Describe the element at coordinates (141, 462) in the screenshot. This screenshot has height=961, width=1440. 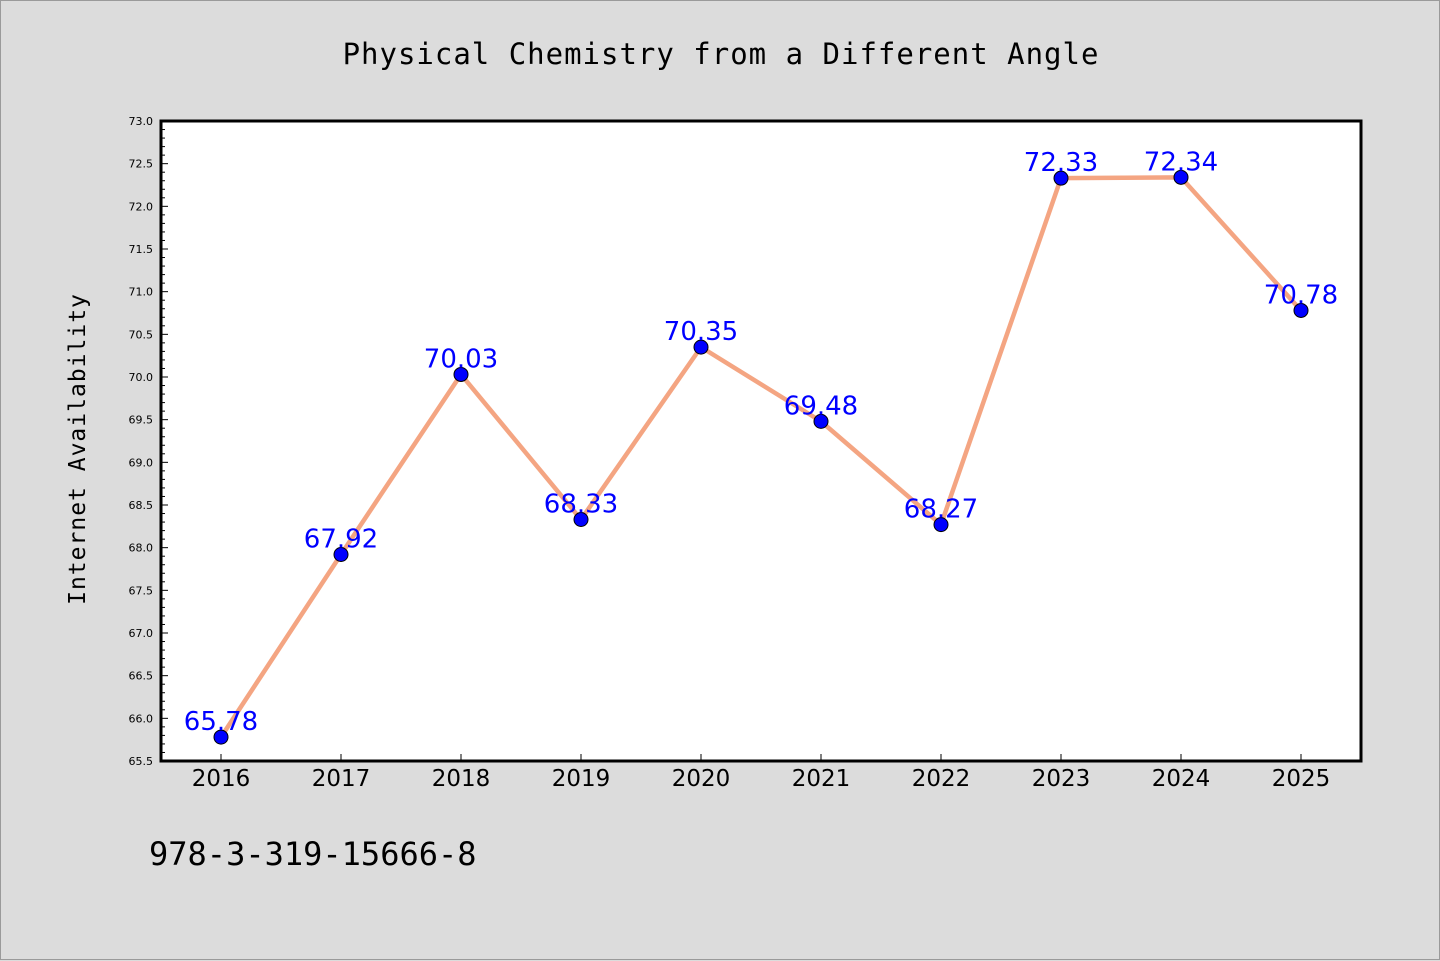
I see `y-tick-label: 69.0` at that location.